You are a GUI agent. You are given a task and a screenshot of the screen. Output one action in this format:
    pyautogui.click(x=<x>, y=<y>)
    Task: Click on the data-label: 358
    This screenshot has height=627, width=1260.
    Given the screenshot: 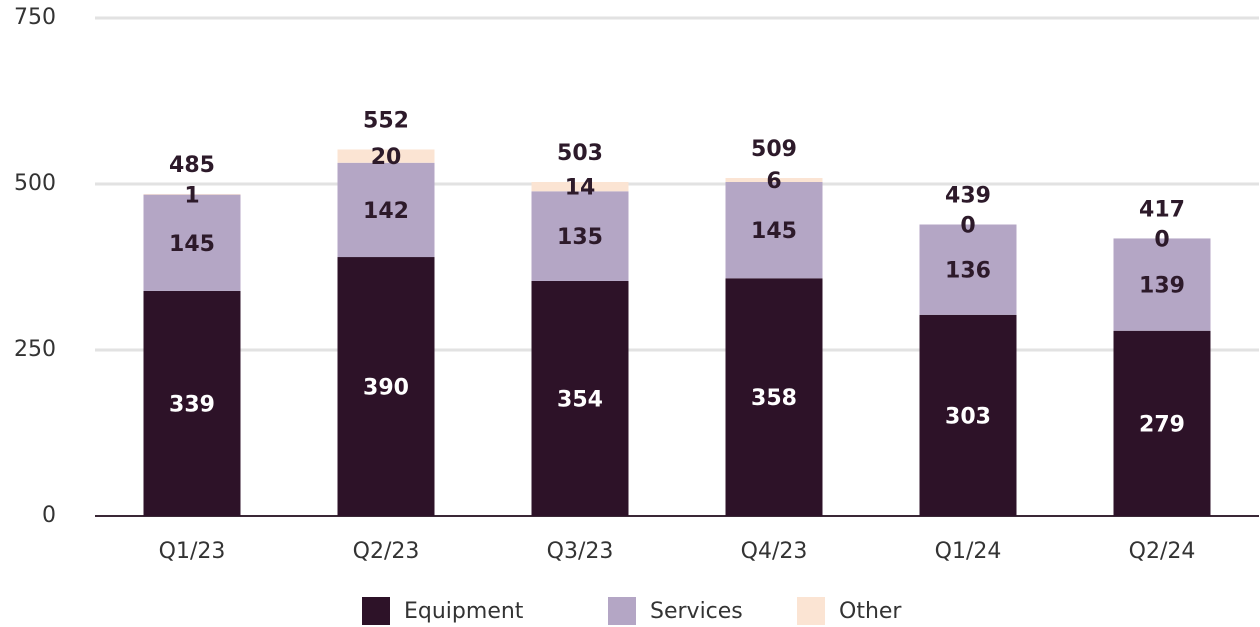 What is the action you would take?
    pyautogui.click(x=774, y=398)
    